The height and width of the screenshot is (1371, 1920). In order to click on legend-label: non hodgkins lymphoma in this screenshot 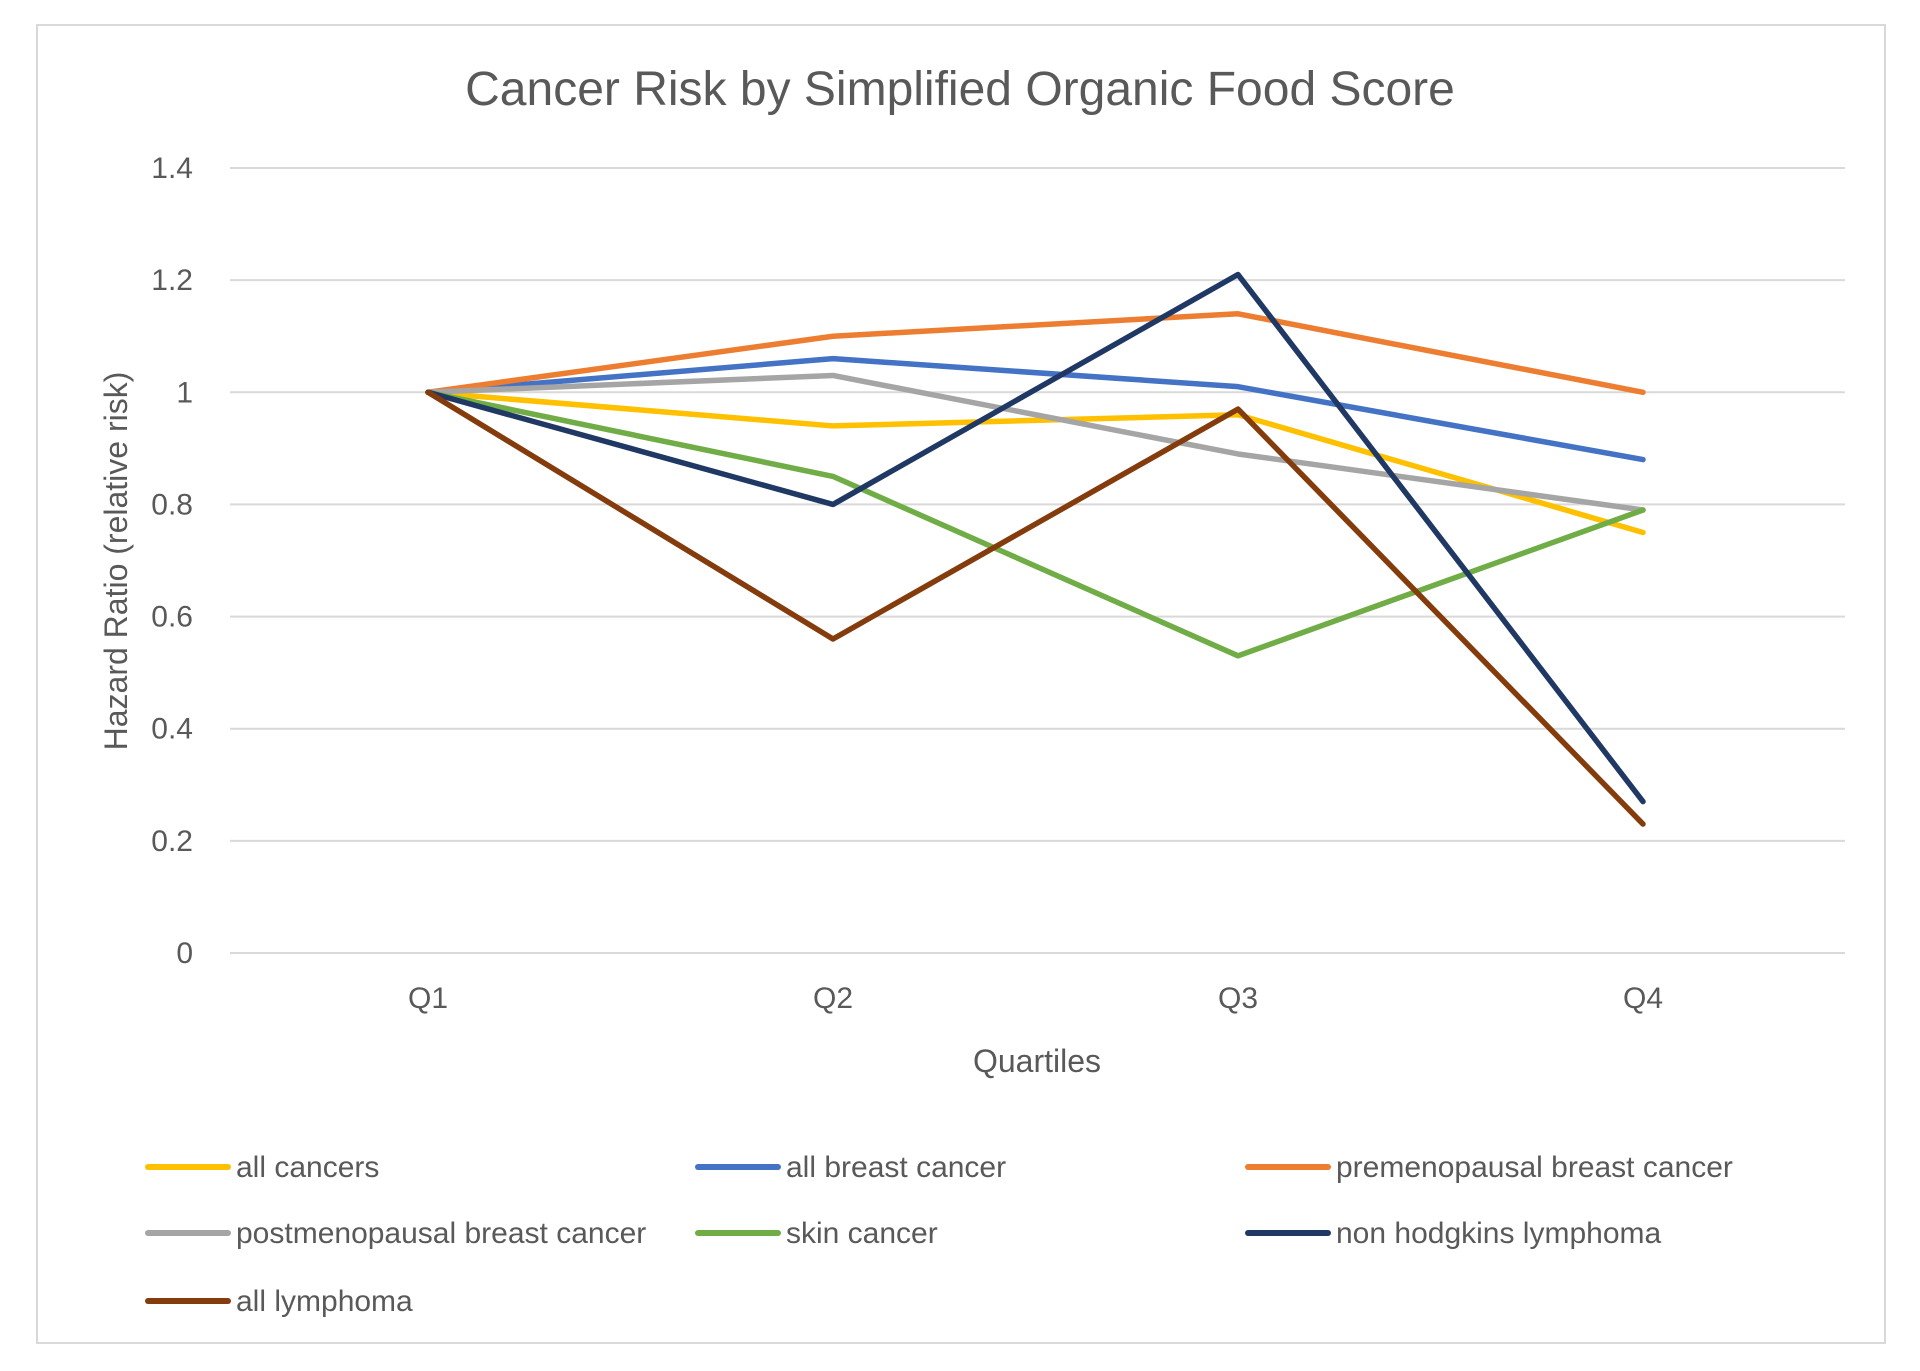, I will do `click(1499, 1233)`.